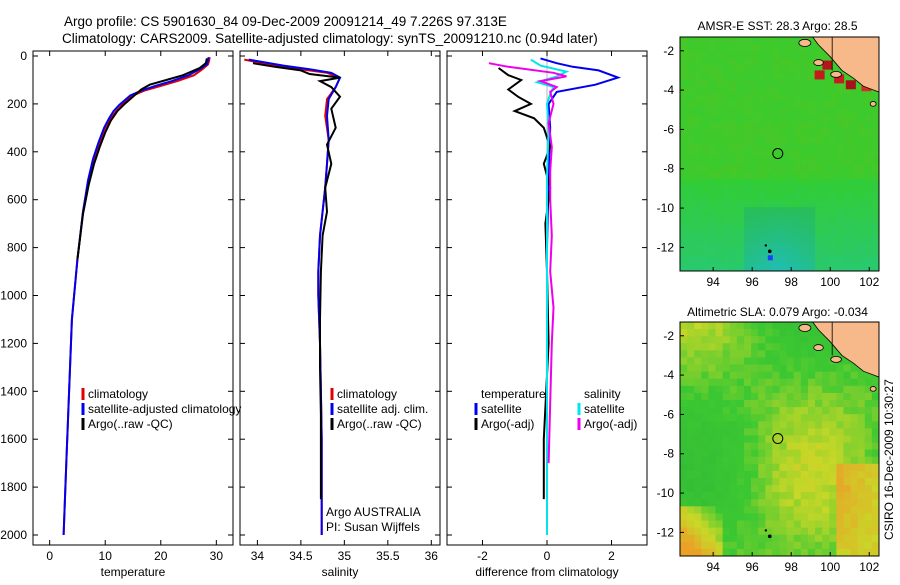  Describe the element at coordinates (340, 572) in the screenshot. I see `x-axis-label: salinity` at that location.